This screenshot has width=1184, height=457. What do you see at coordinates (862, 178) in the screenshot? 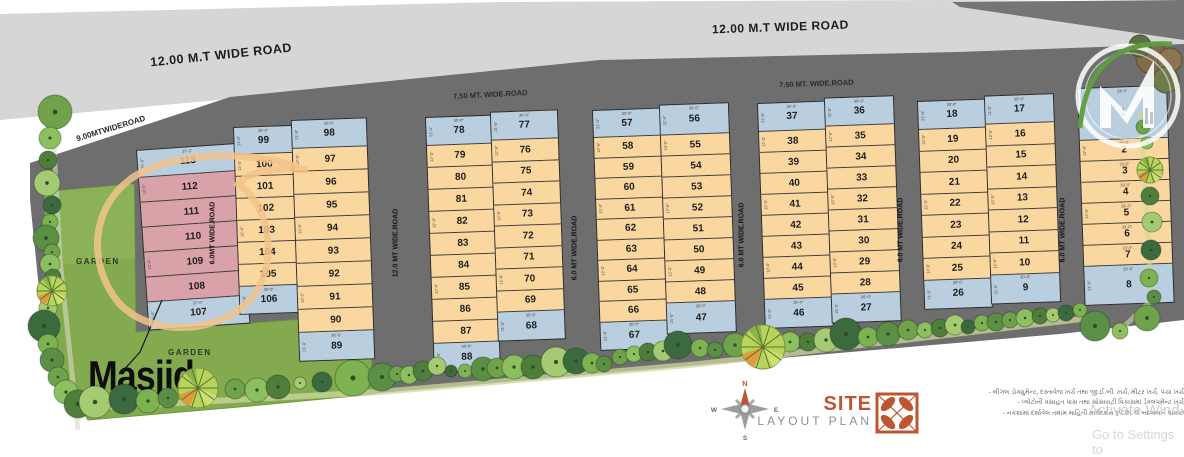
I see `plot-cell: 33` at bounding box center [862, 178].